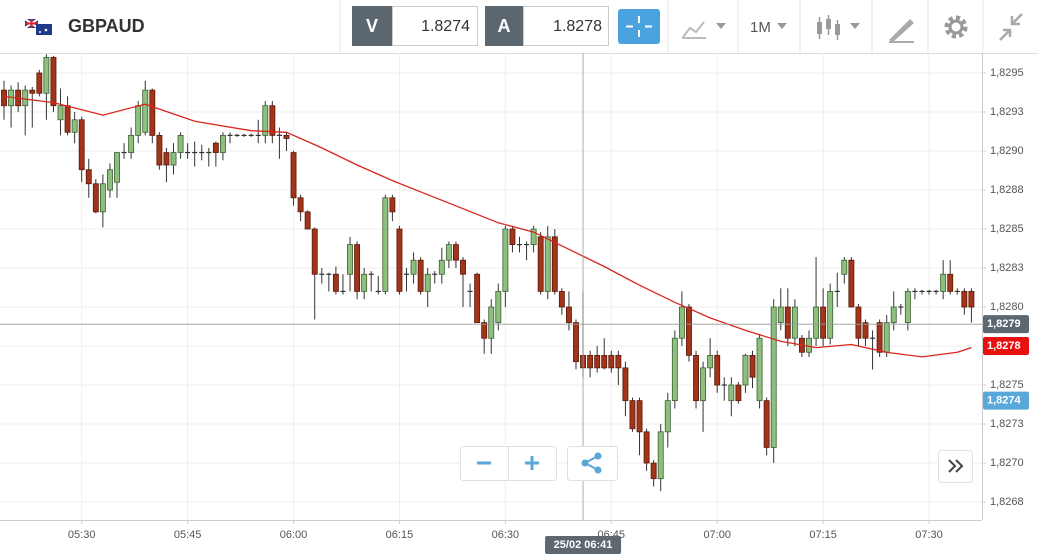  I want to click on ask-box, so click(566, 26).